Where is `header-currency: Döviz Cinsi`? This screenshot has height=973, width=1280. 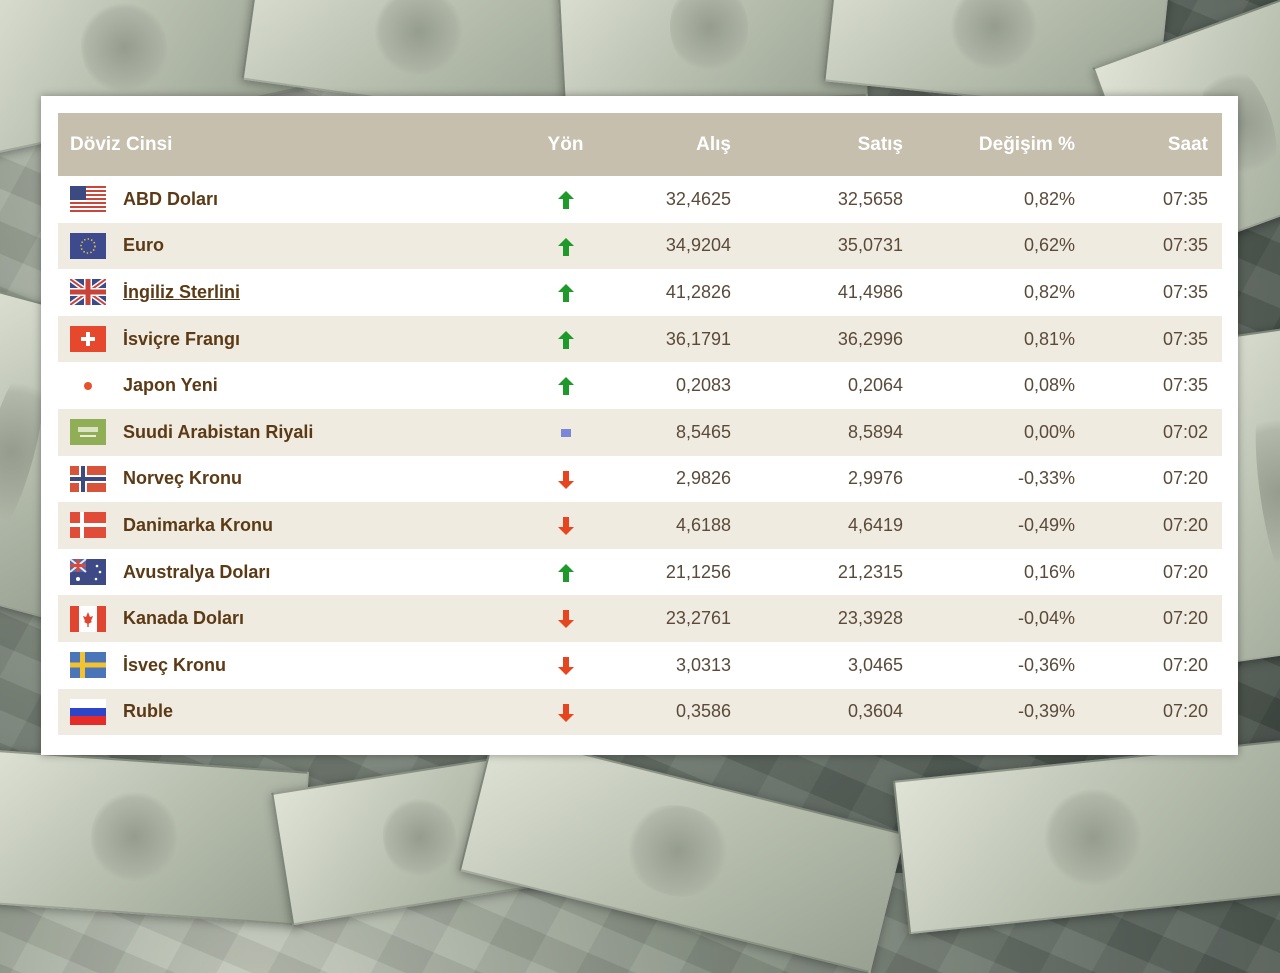
header-currency: Döviz Cinsi is located at coordinates (121, 144).